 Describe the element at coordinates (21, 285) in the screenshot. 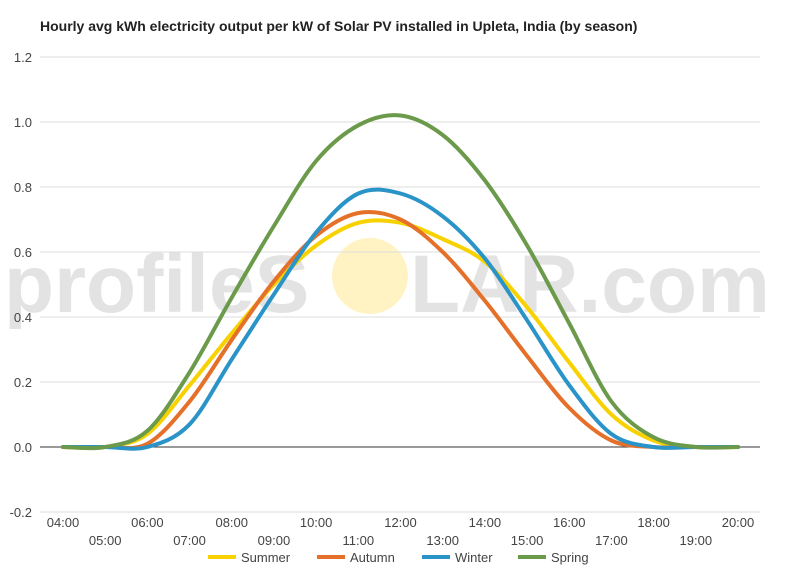

I see `y-axis-tick-labels: -0.2 0.0 0.2 0.4 0.6 0.8 1.0 1.2` at that location.